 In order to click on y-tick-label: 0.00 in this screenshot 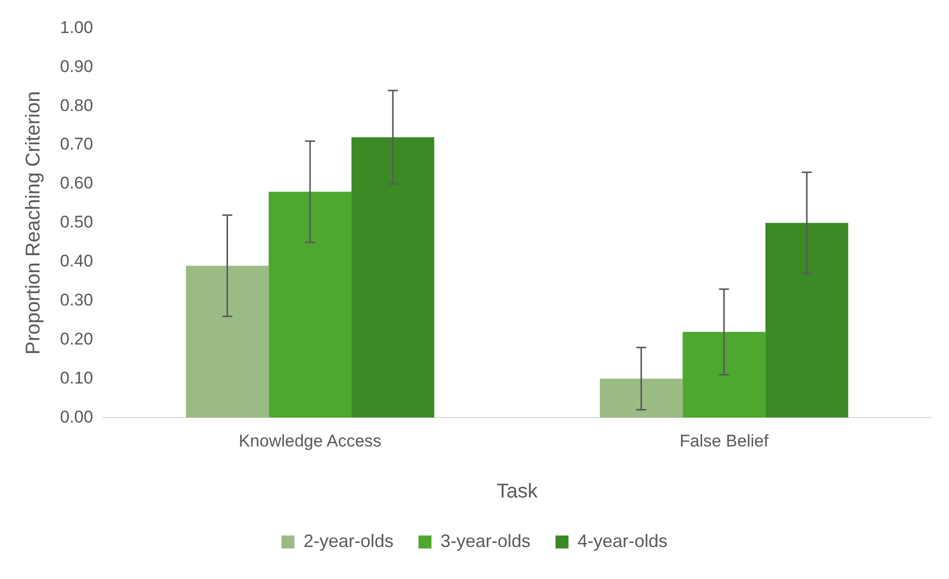, I will do `click(77, 416)`.